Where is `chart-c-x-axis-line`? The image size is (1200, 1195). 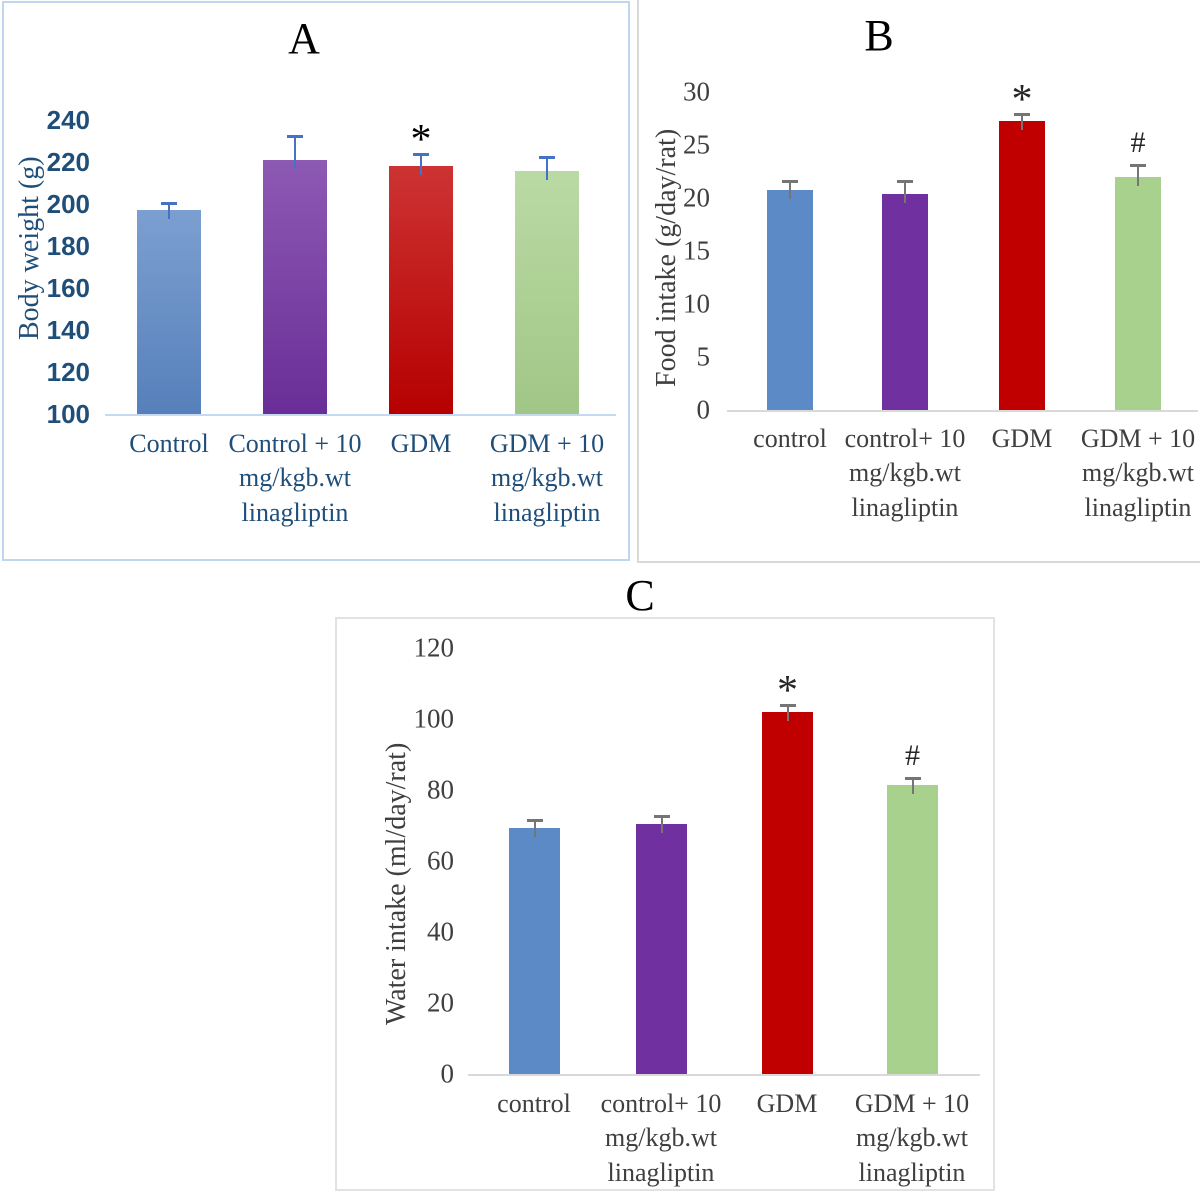
chart-c-x-axis-line is located at coordinates (724, 1075).